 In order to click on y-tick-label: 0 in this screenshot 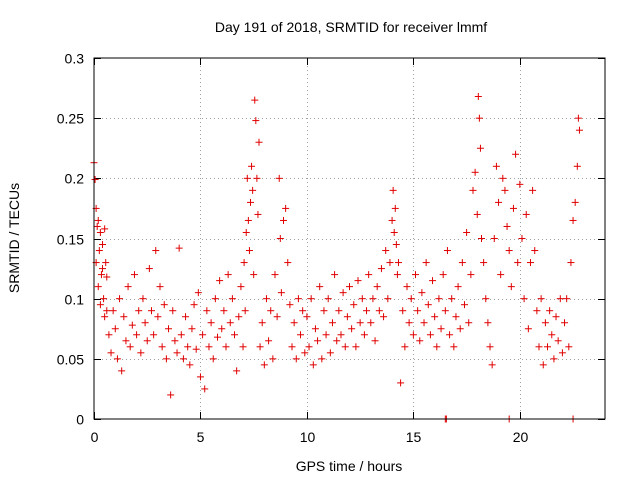, I will do `click(80, 420)`.